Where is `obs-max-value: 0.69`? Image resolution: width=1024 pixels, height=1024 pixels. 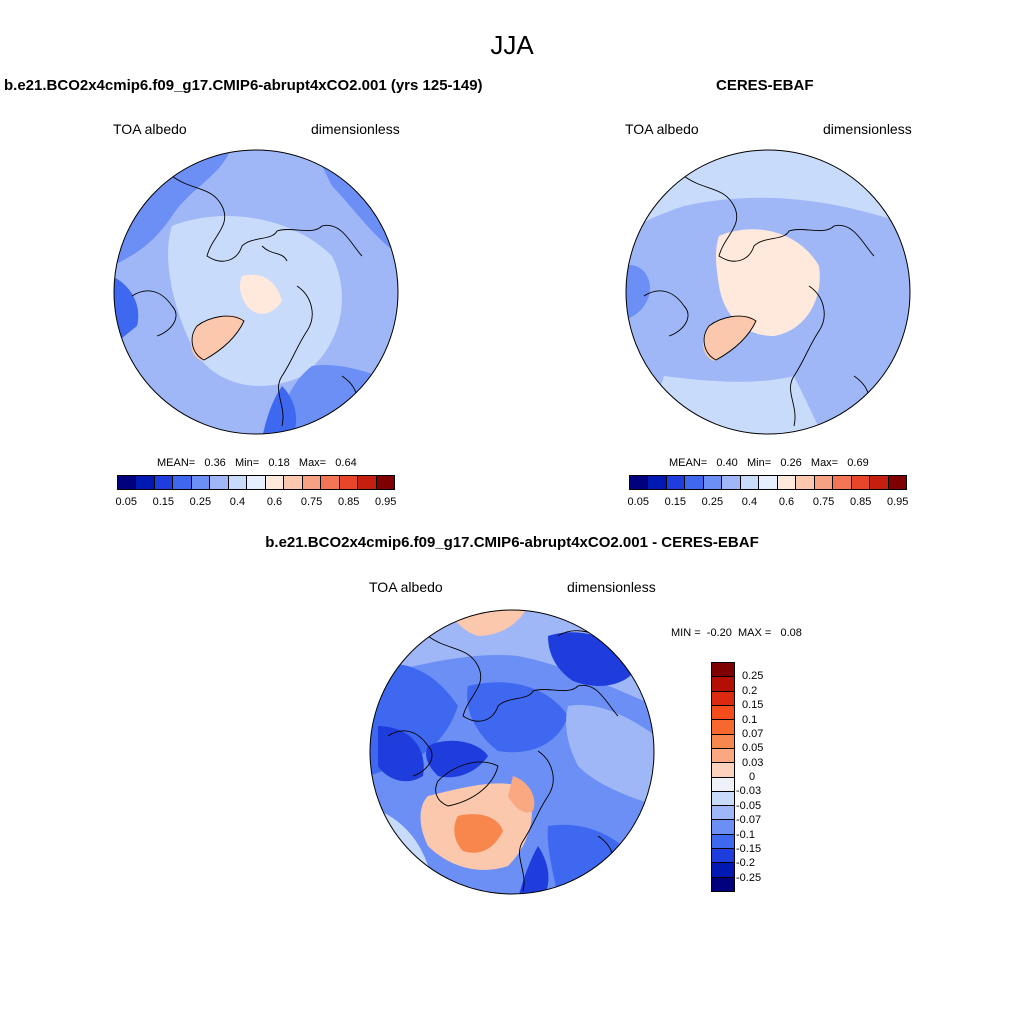
obs-max-value: 0.69 is located at coordinates (858, 463).